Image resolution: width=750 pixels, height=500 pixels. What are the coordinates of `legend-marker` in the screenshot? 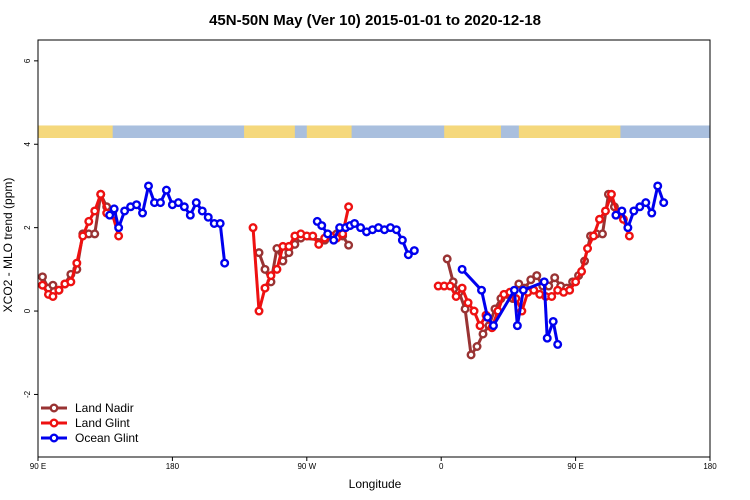 It's located at (54, 408).